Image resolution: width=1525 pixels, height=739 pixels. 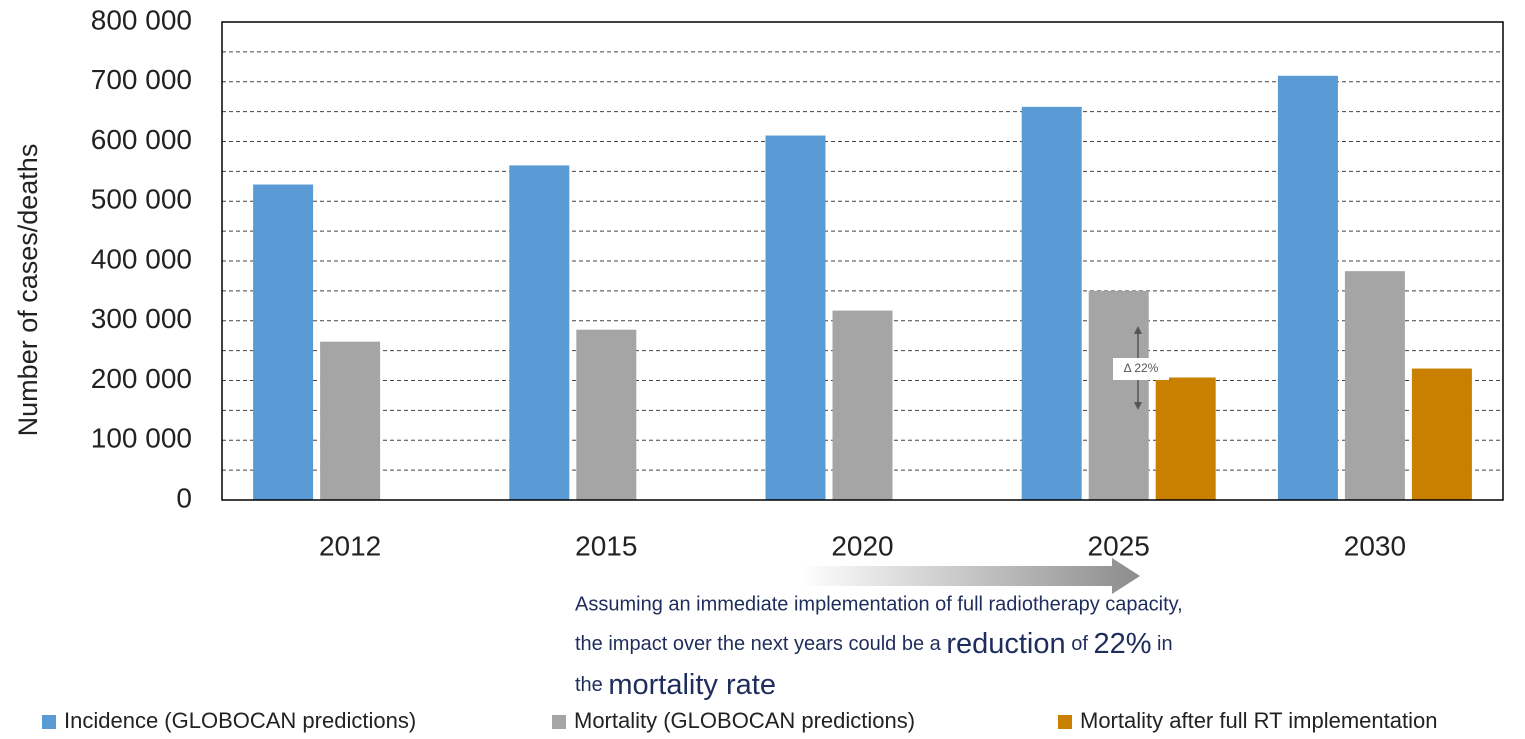 What do you see at coordinates (141, 199) in the screenshot?
I see `y-tick-label: 500 000` at bounding box center [141, 199].